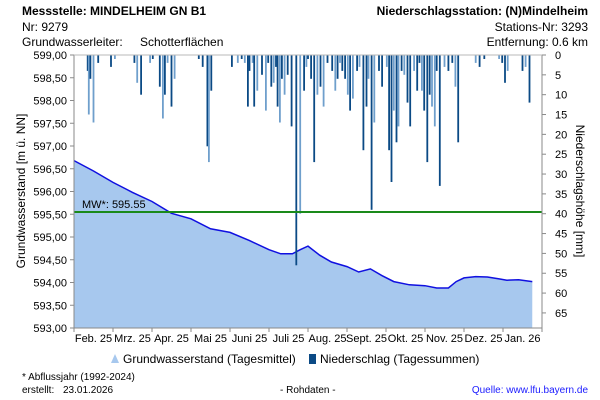 Image resolution: width=600 pixels, height=400 pixels. I want to click on legend-groundwater-label: Grundwasserstand (Tagesmittel), so click(209, 359).